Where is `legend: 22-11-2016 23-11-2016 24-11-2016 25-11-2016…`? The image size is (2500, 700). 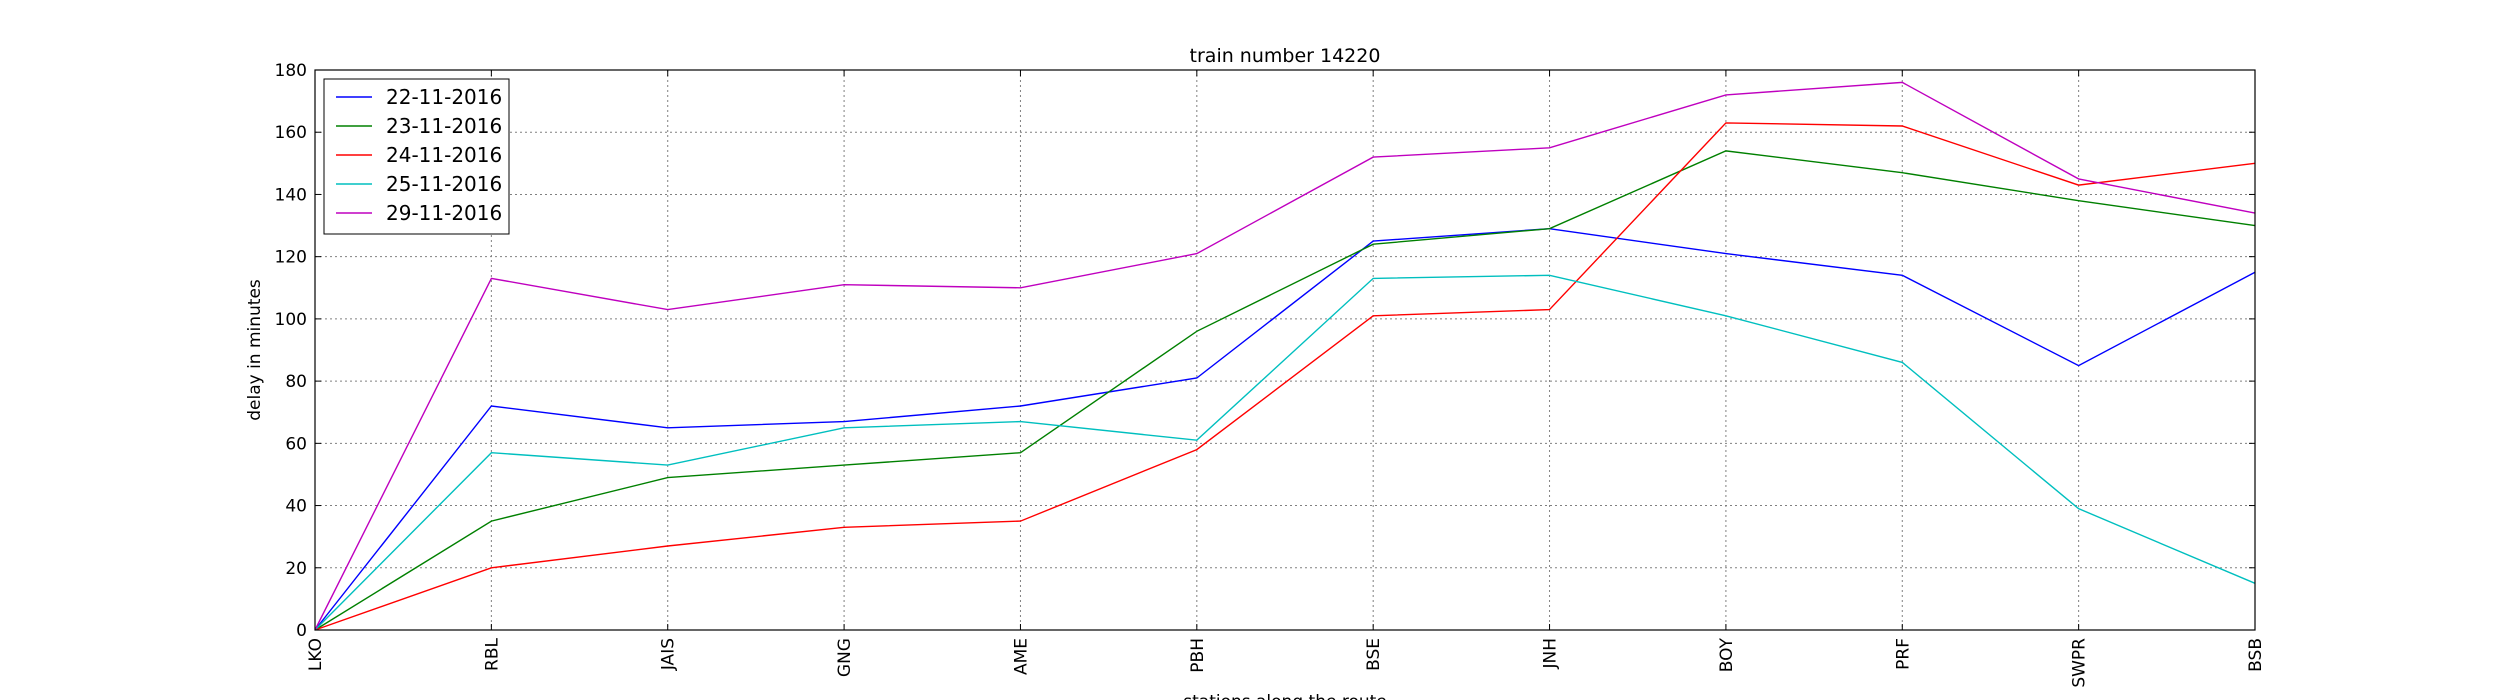
legend: 22-11-2016 23-11-2016 24-11-2016 25-11-2016… is located at coordinates (416, 156).